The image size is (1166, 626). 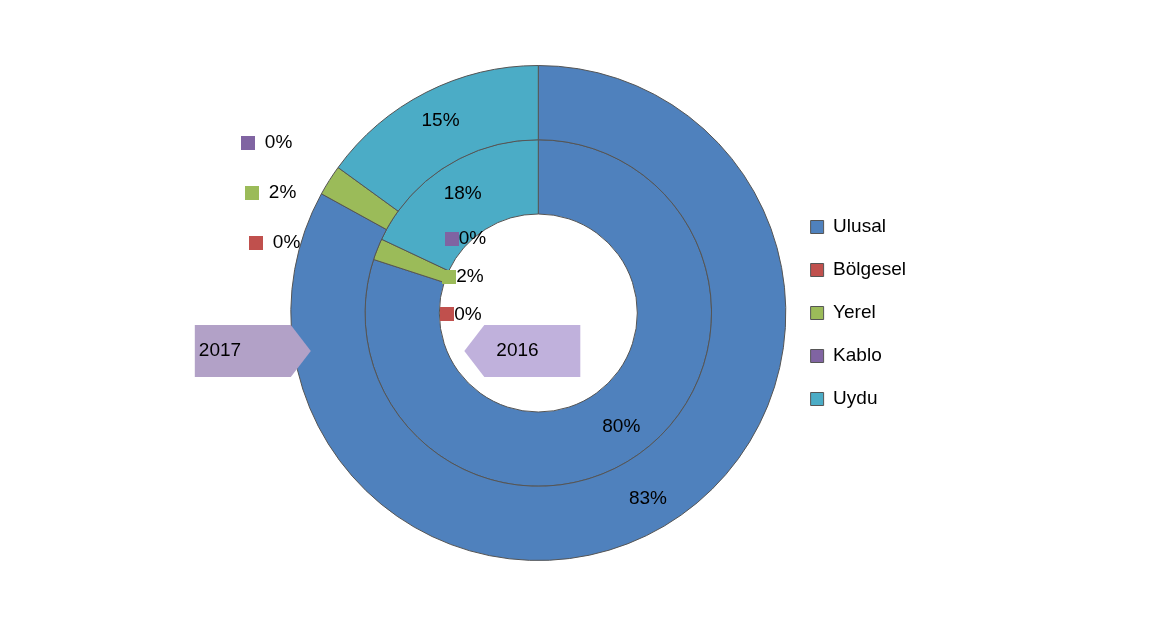 I want to click on legend-label: Yerel, so click(x=854, y=312).